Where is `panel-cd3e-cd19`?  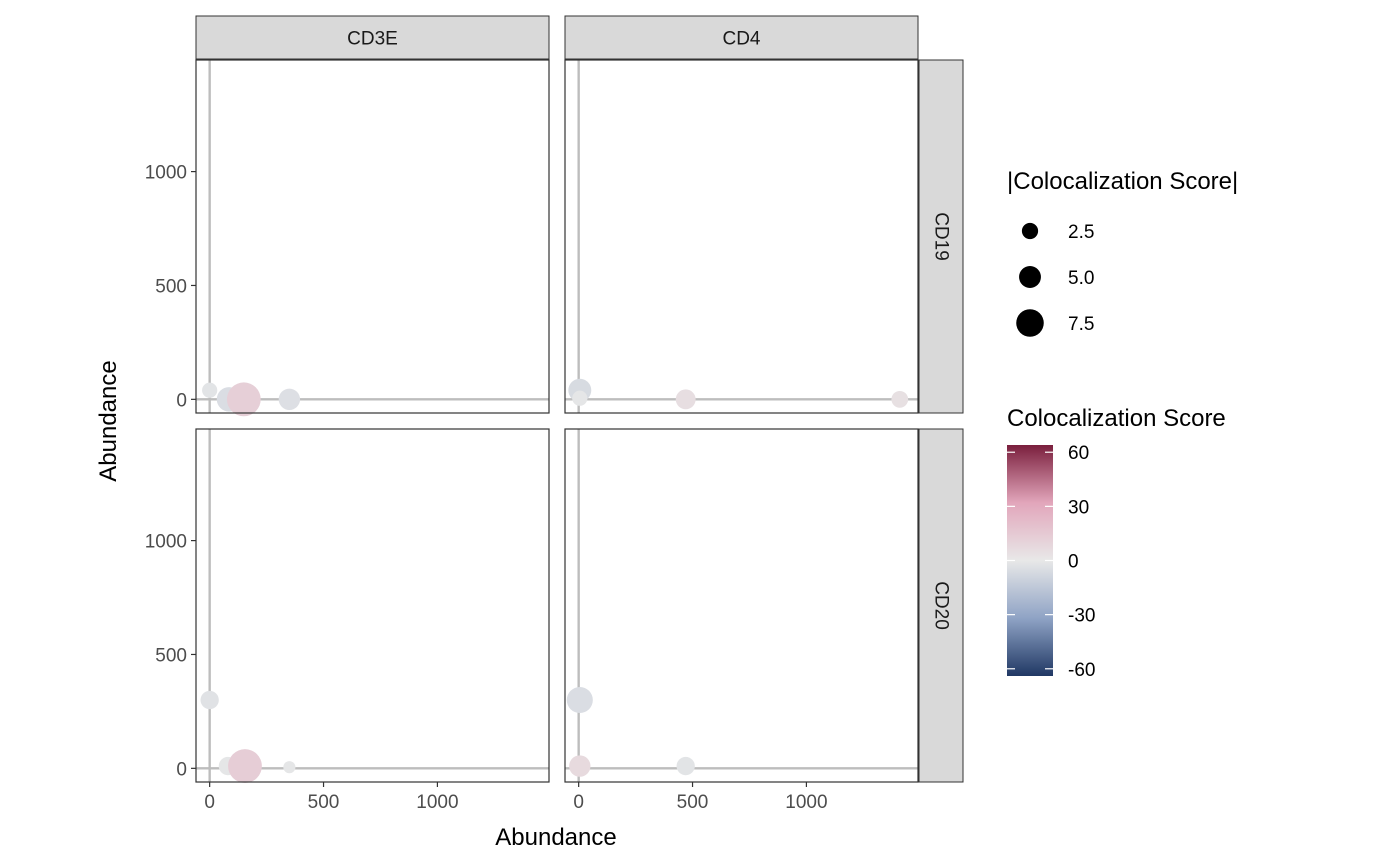 panel-cd3e-cd19 is located at coordinates (372, 238).